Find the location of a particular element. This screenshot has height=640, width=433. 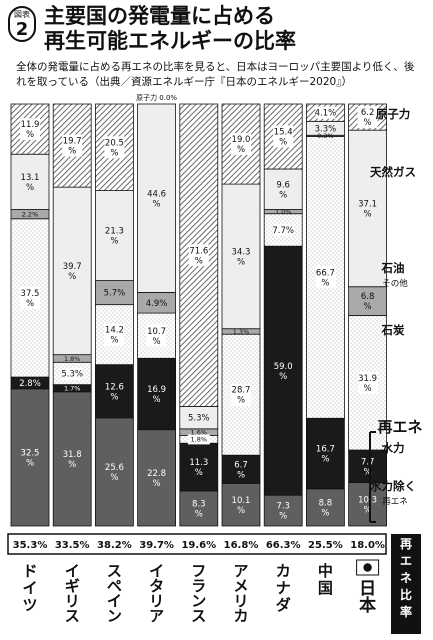

data-label-coal: 31.9% is located at coordinates (367, 384).